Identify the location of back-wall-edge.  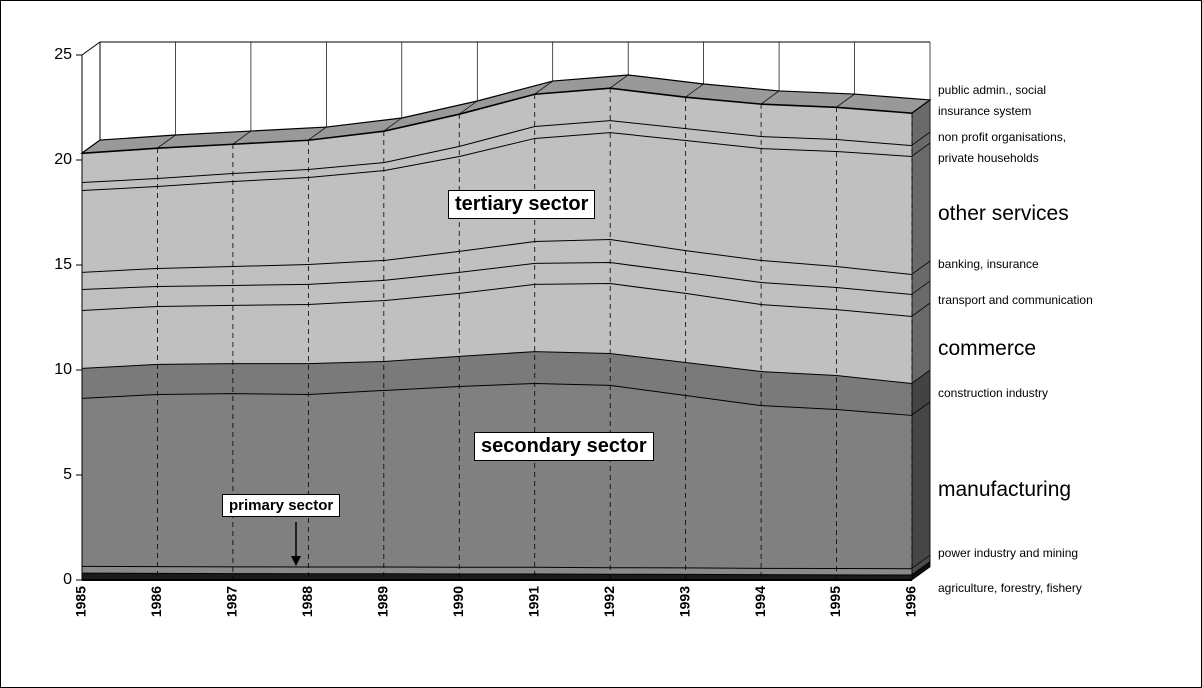
(91, 48).